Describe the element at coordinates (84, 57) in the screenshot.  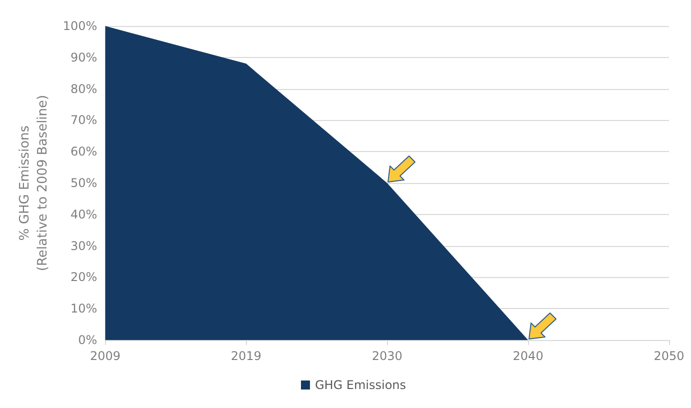
I see `y-tick-label: 90%` at that location.